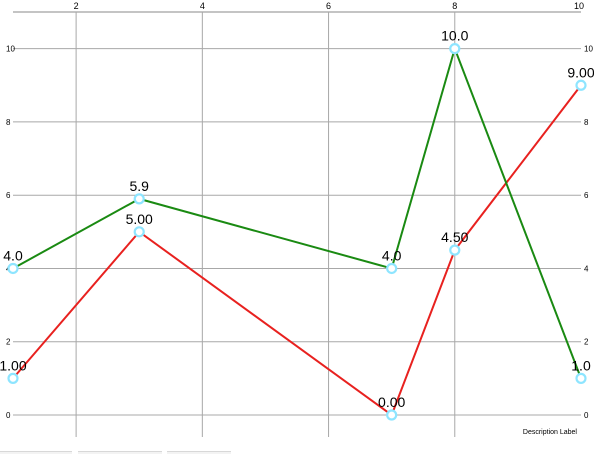 The height and width of the screenshot is (454, 594). I want to click on y-tick-label-left: 2, so click(8, 342).